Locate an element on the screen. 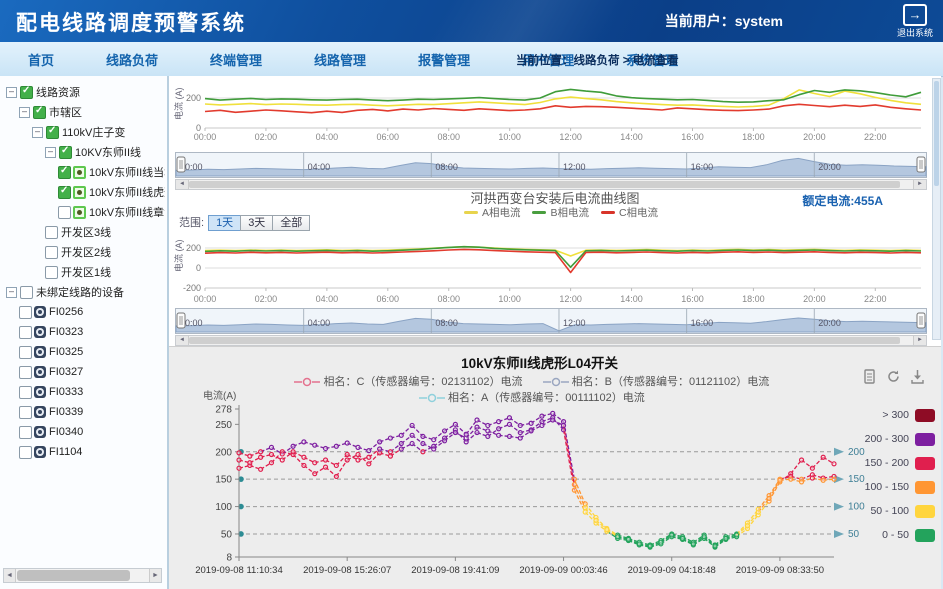  legend-item: 相名：B（传感器编号：01121102）电流 is located at coordinates (655, 382).